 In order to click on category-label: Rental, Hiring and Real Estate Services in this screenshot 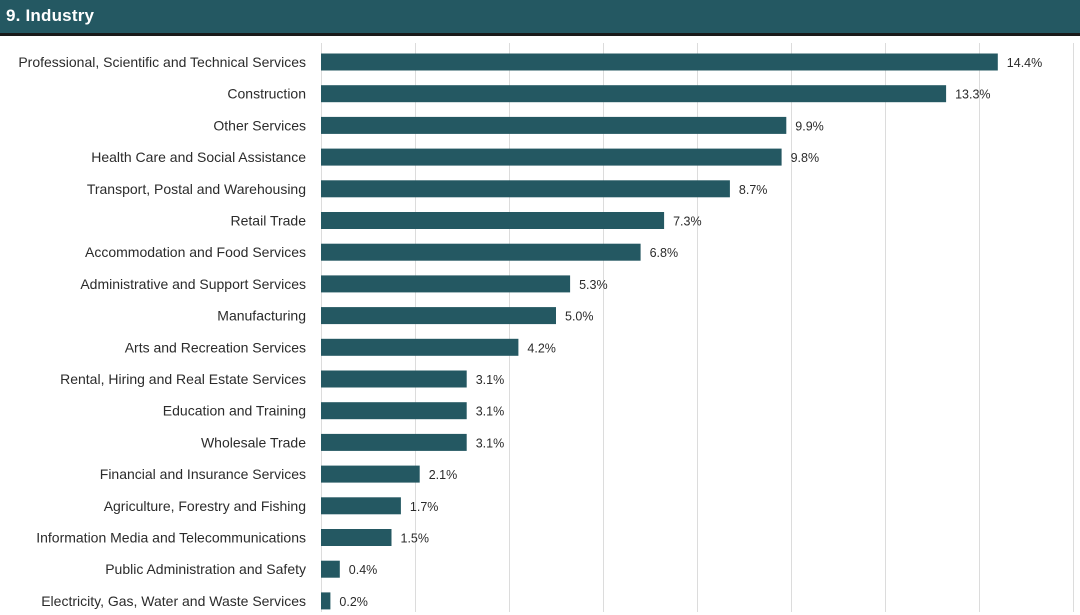, I will do `click(183, 379)`.